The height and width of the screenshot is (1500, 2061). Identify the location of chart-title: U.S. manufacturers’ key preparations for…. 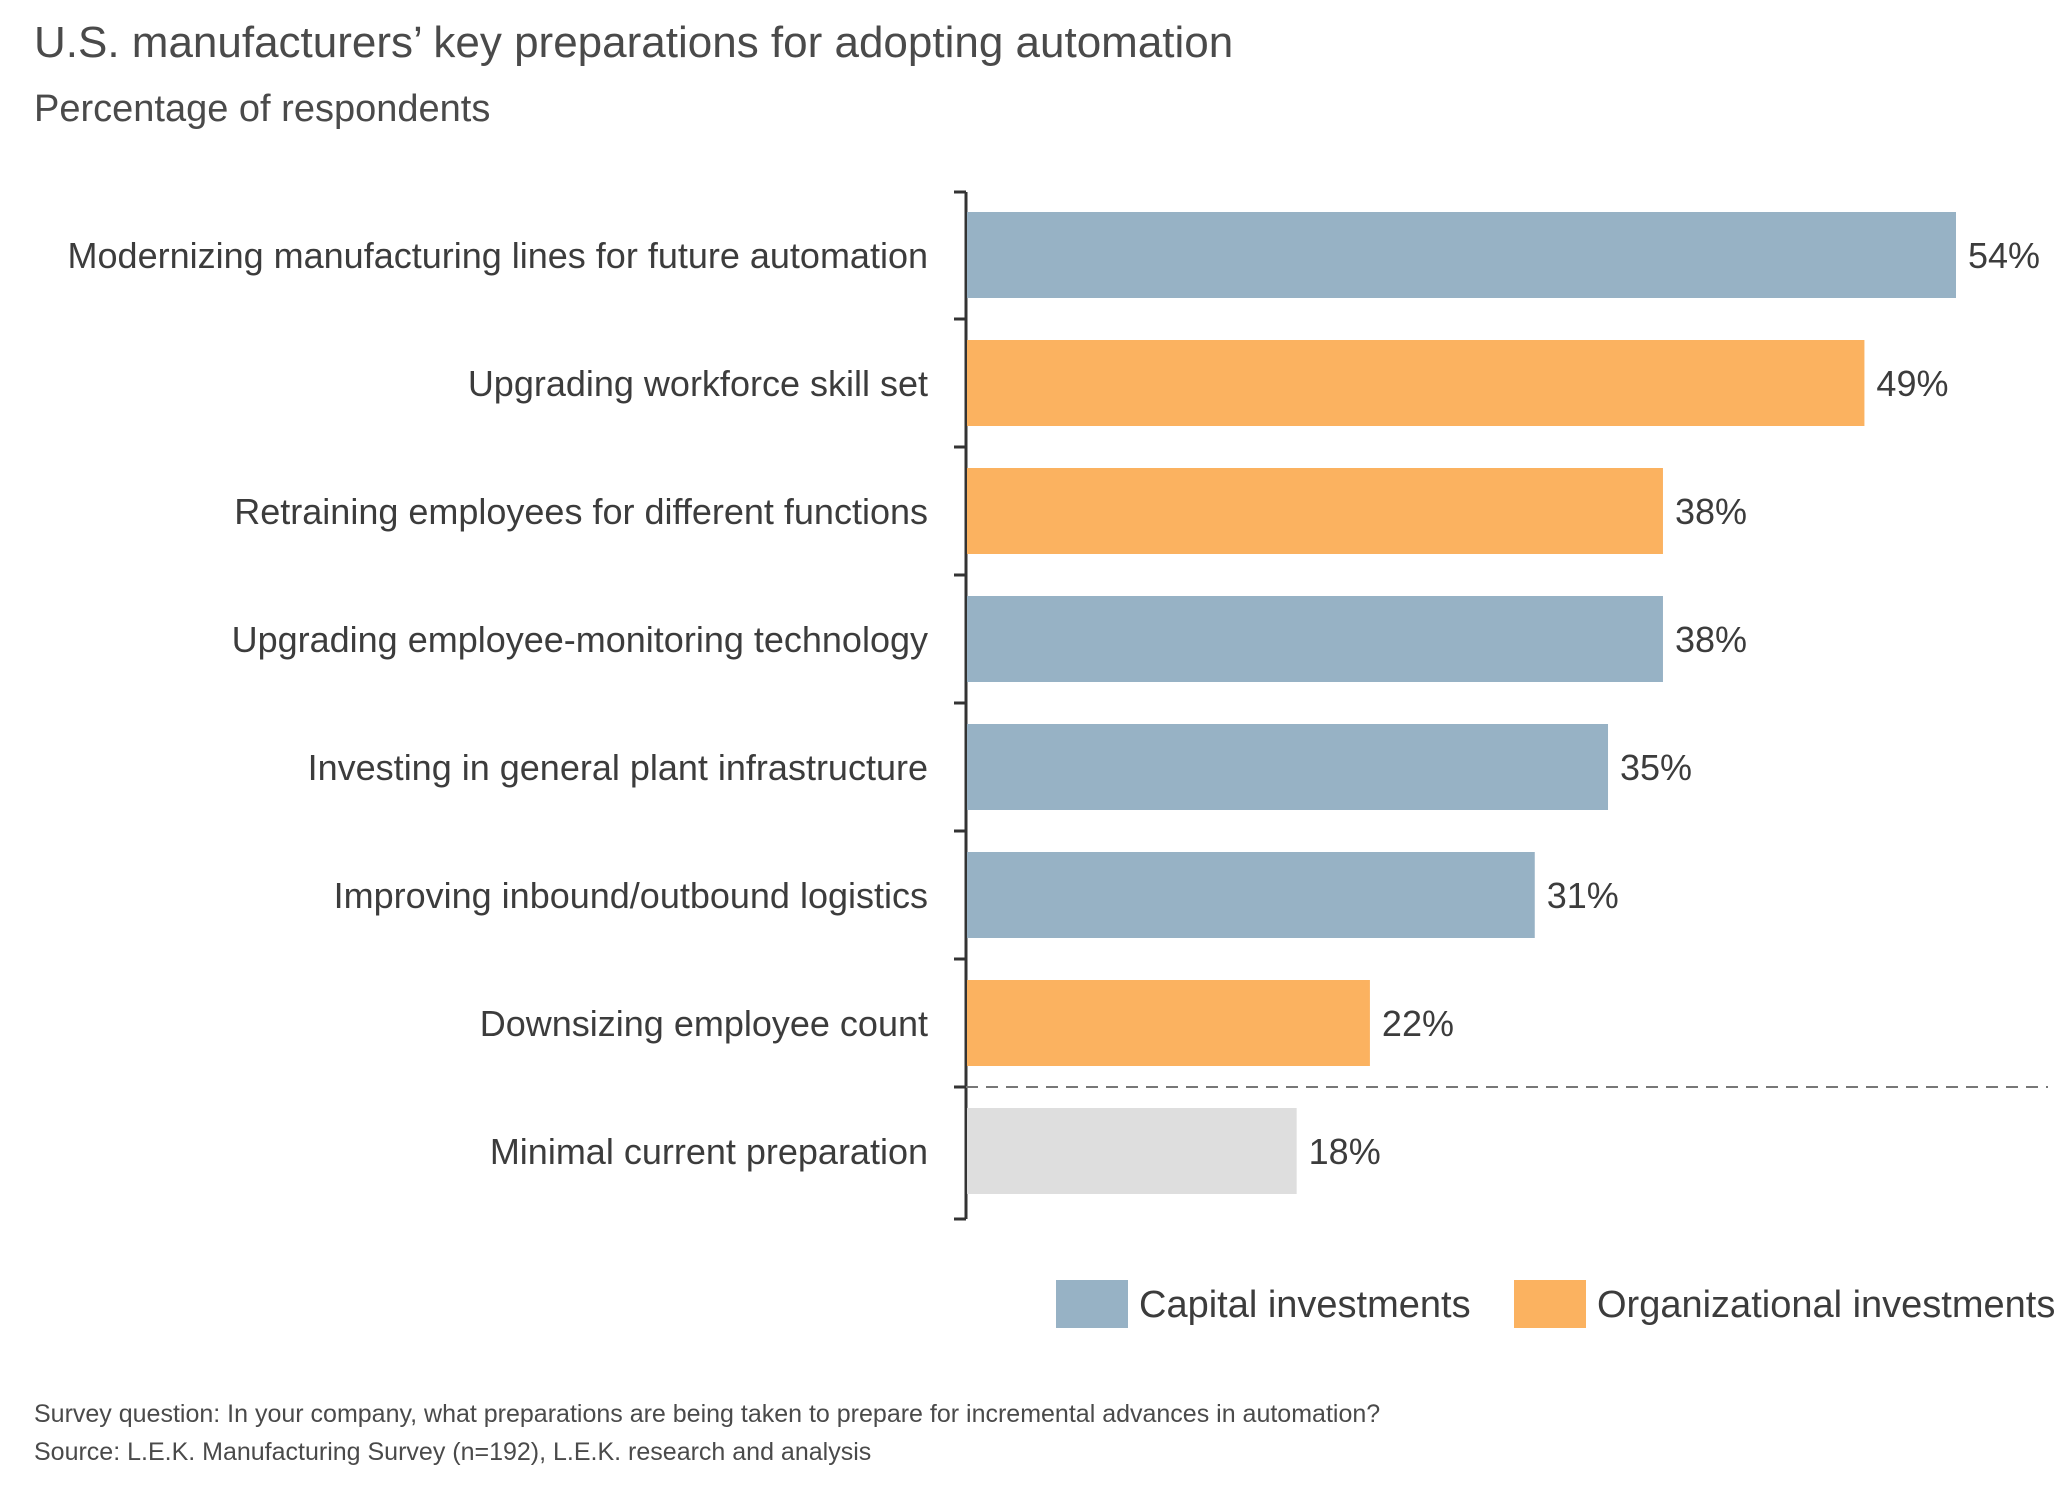
(634, 42).